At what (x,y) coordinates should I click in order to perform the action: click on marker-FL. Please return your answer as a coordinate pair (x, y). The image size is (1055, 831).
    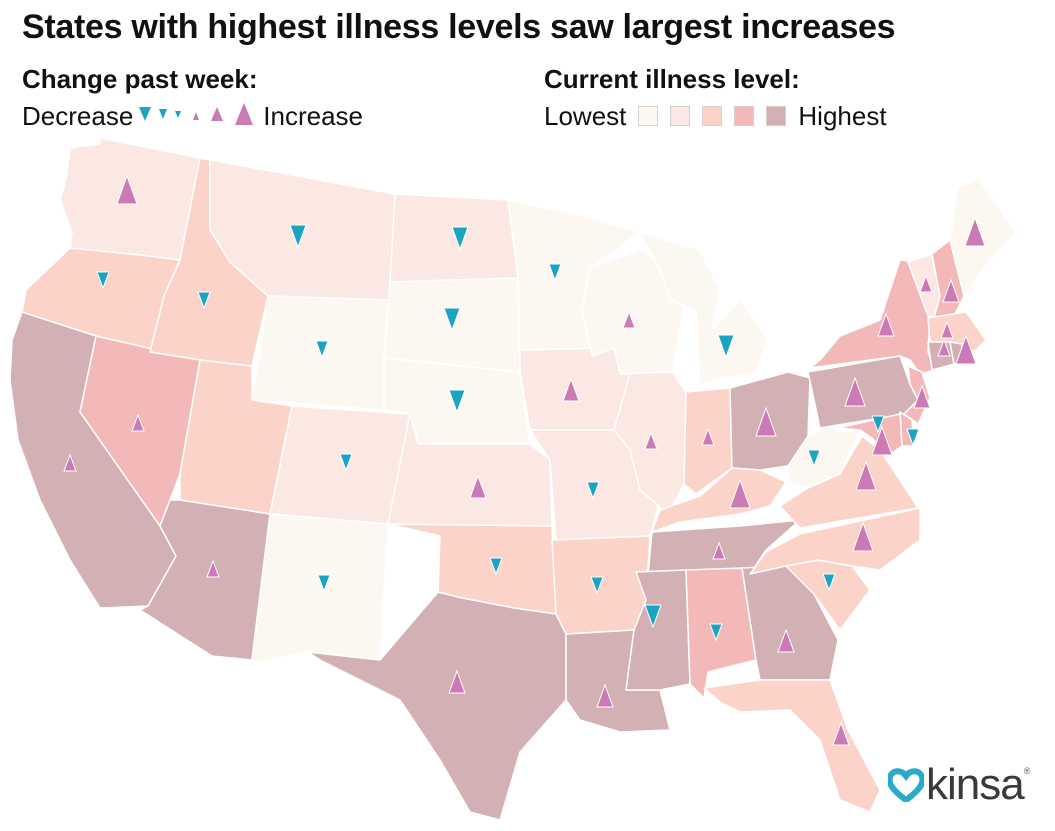
    Looking at the image, I should click on (841, 733).